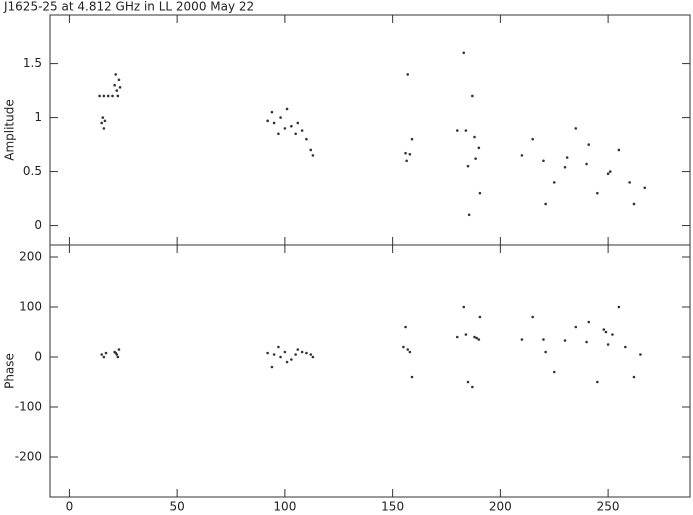  What do you see at coordinates (10, 371) in the screenshot?
I see `y-axis-label: Phase` at bounding box center [10, 371].